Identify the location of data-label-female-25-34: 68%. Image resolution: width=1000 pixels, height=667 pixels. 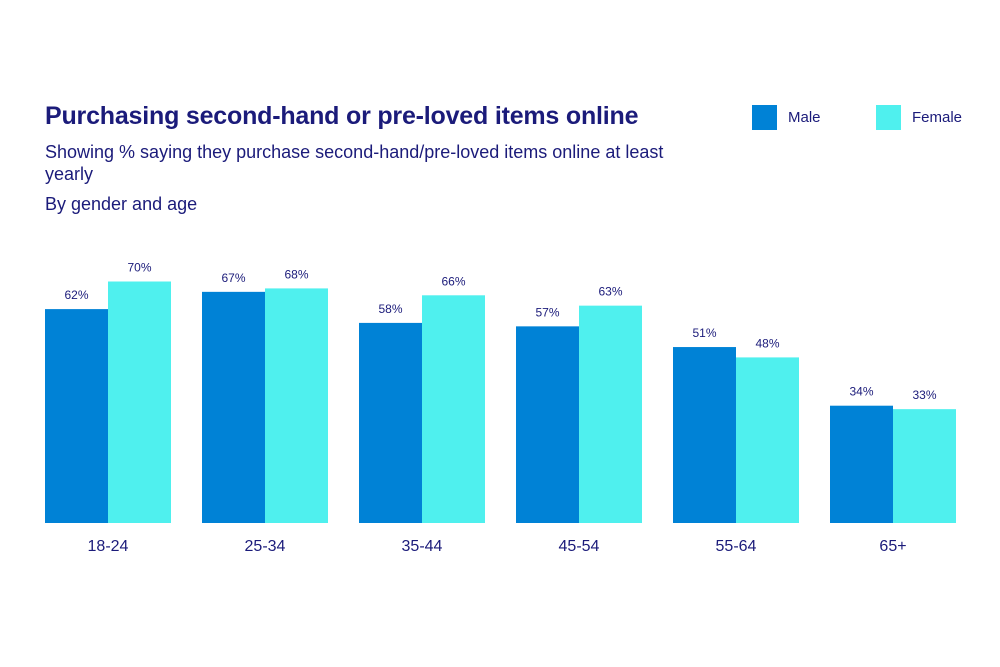
(296, 274).